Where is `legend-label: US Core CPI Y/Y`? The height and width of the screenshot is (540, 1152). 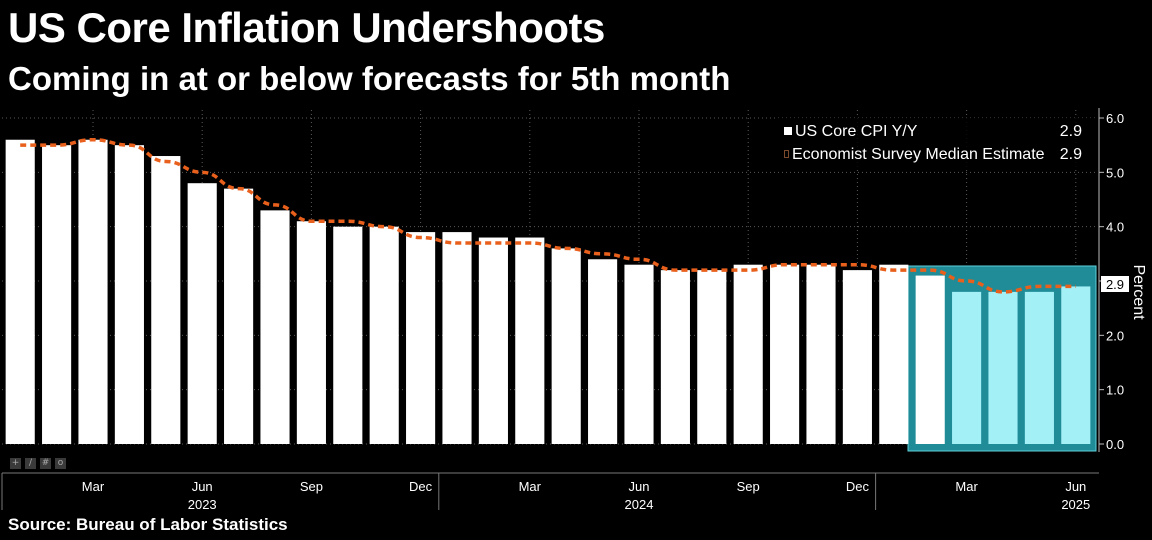
legend-label: US Core CPI Y/Y is located at coordinates (856, 131).